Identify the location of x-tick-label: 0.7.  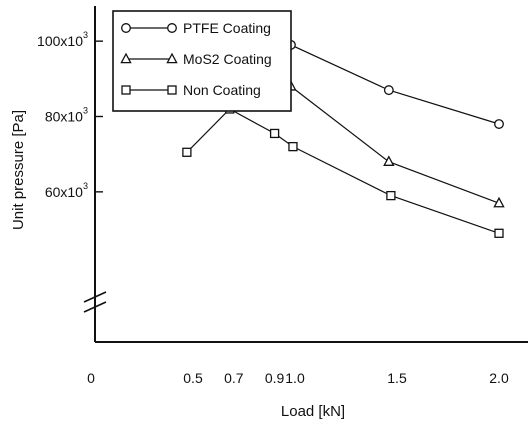
(234, 378).